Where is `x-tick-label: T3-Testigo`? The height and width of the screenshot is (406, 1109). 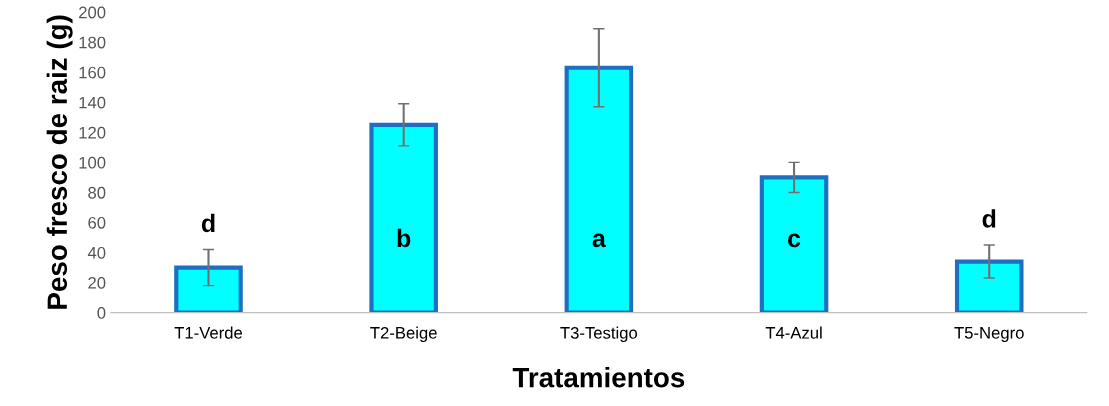 x-tick-label: T3-Testigo is located at coordinates (599, 334).